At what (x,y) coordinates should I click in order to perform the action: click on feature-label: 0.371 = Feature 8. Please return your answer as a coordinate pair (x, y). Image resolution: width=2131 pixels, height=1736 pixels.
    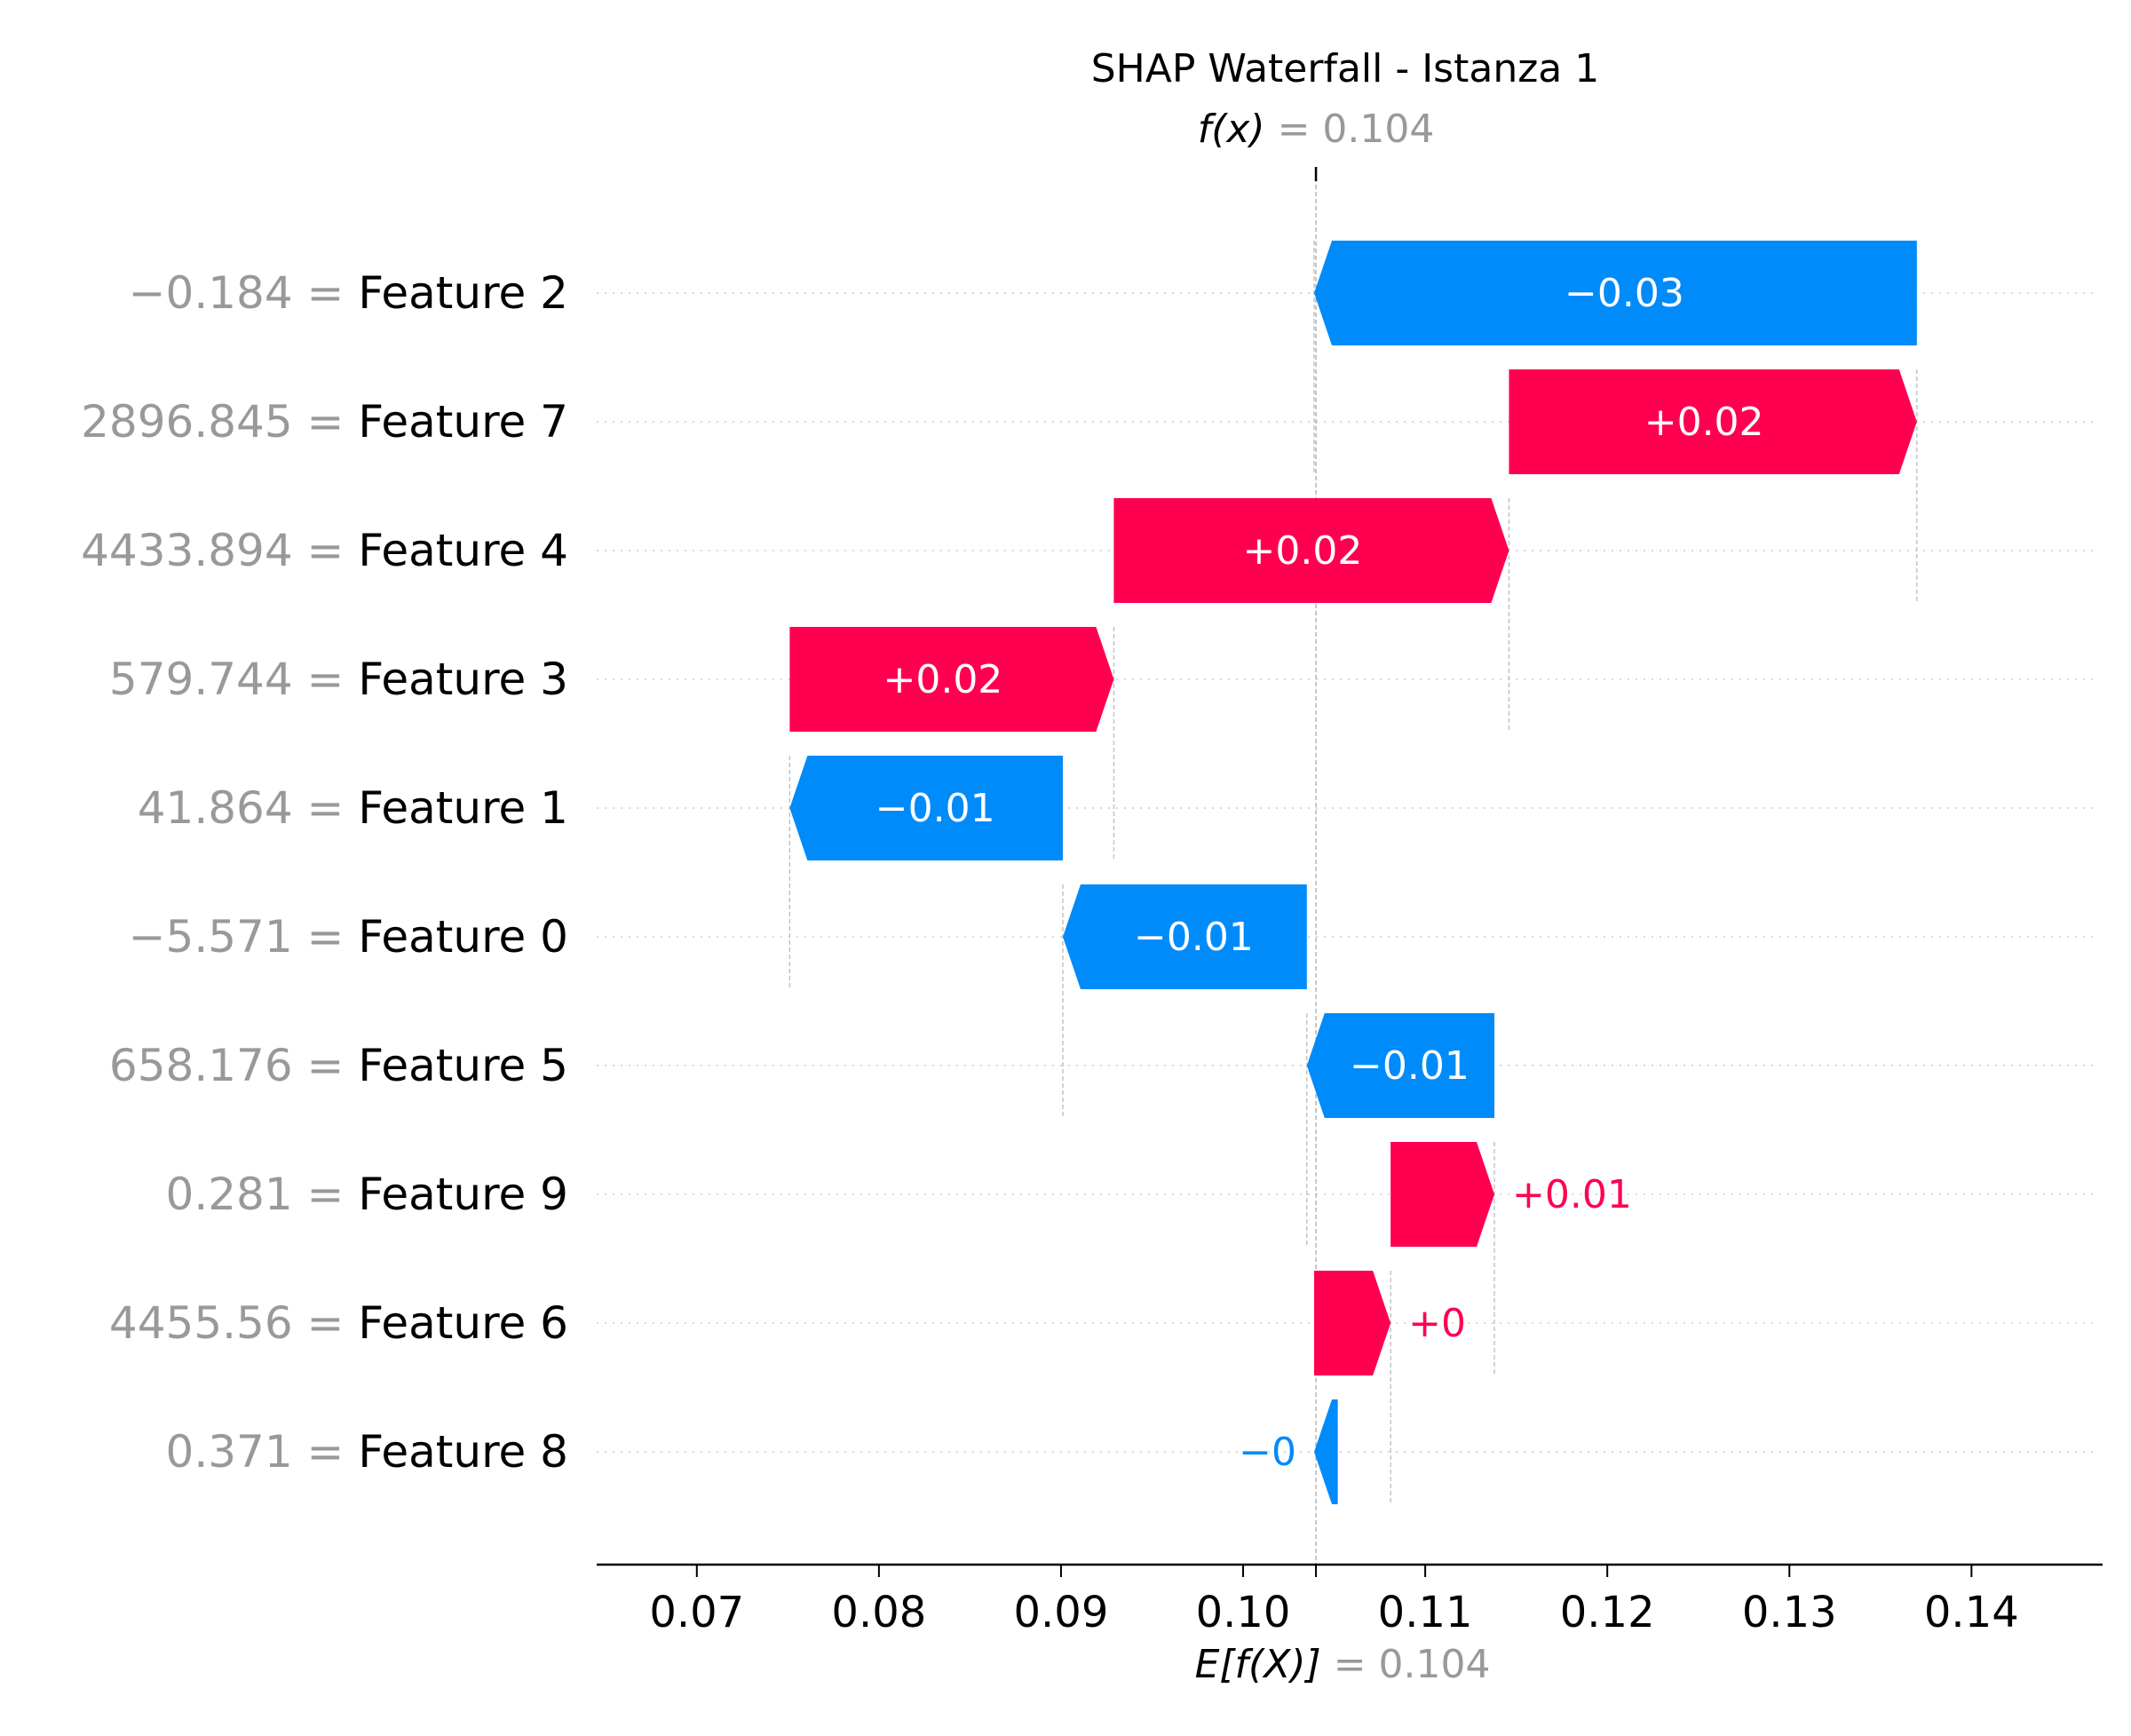
    Looking at the image, I should click on (367, 1452).